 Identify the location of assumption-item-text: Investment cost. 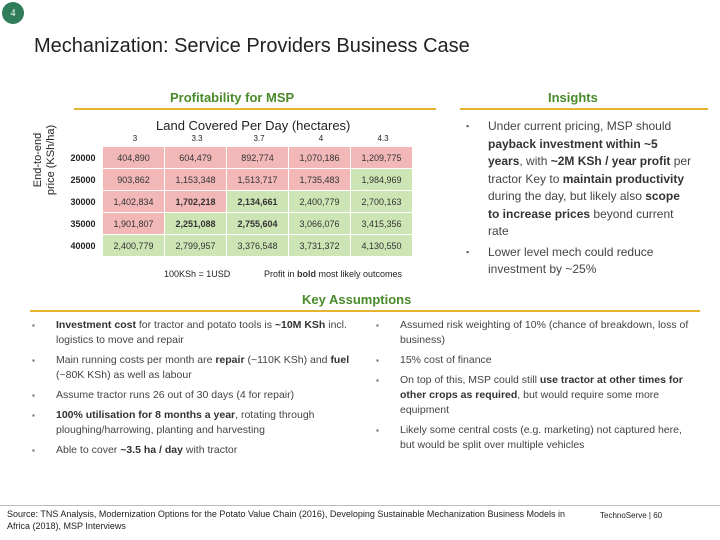
(96, 325).